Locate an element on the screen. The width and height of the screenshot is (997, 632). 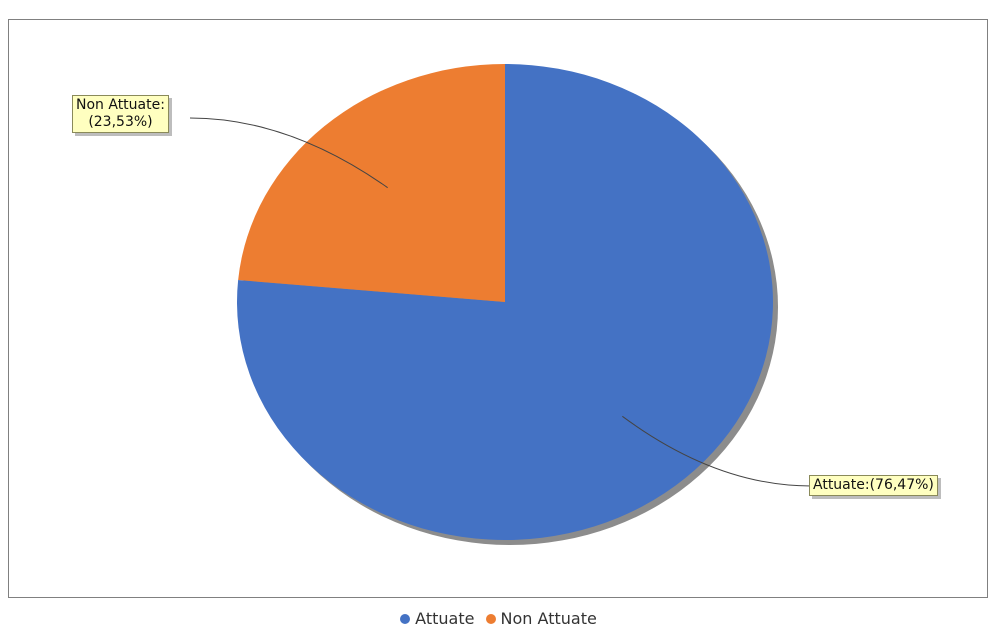
data-label-non-attuate: Non Attuate: (23,53%) is located at coordinates (120, 114).